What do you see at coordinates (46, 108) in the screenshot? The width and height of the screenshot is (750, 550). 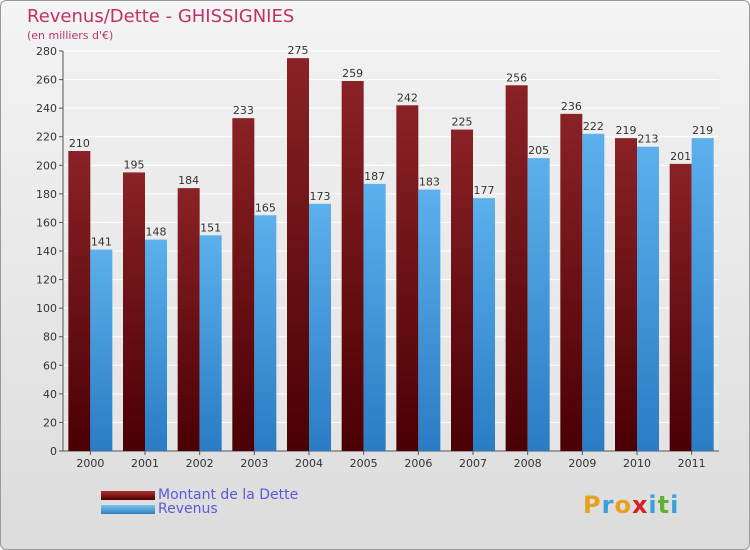 I see `y-tick-label: 240` at bounding box center [46, 108].